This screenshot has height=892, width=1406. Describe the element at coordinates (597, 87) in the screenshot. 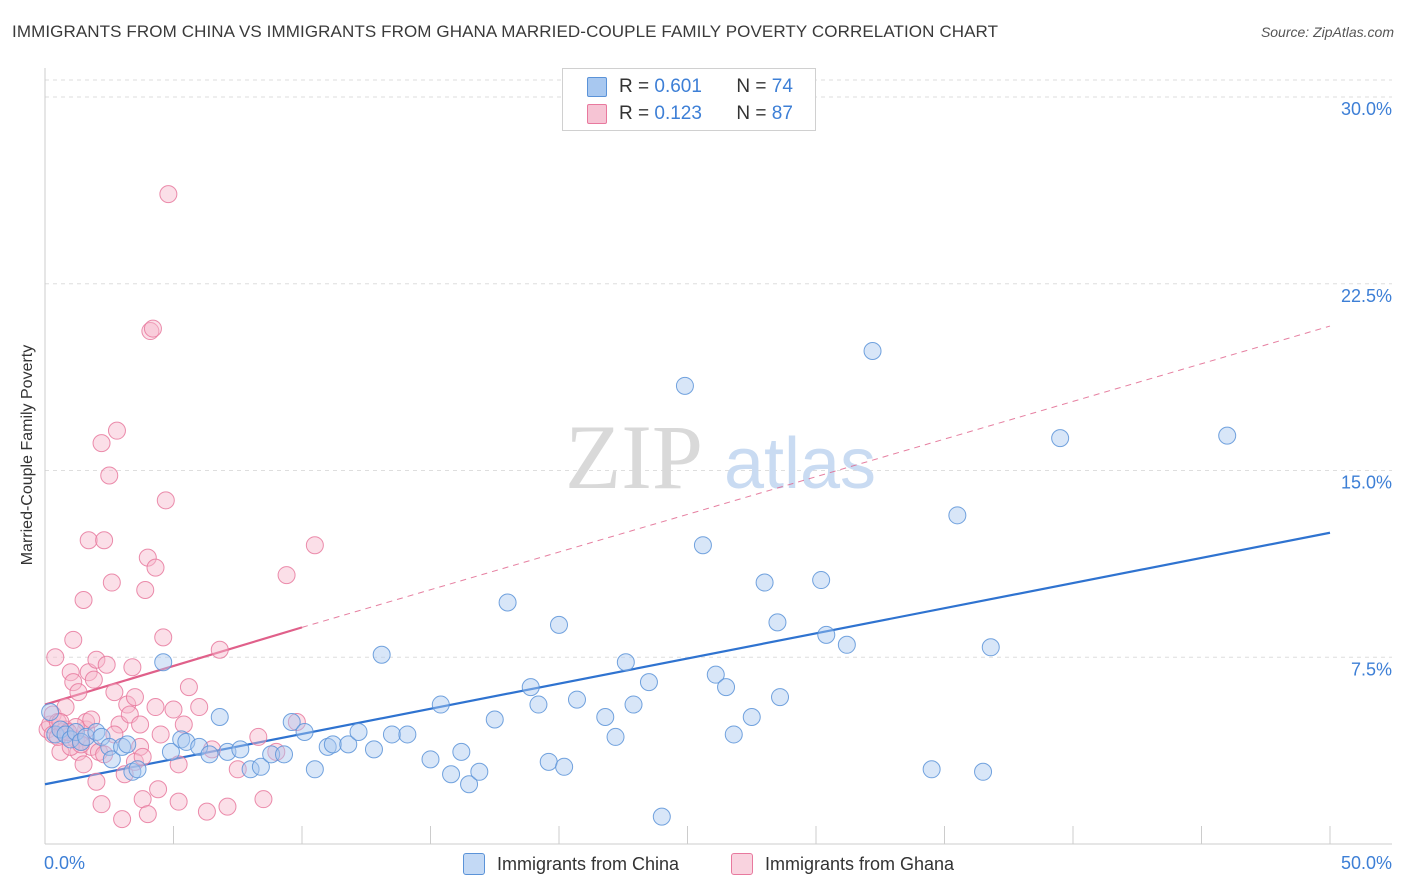

I see `china-swatch` at that location.